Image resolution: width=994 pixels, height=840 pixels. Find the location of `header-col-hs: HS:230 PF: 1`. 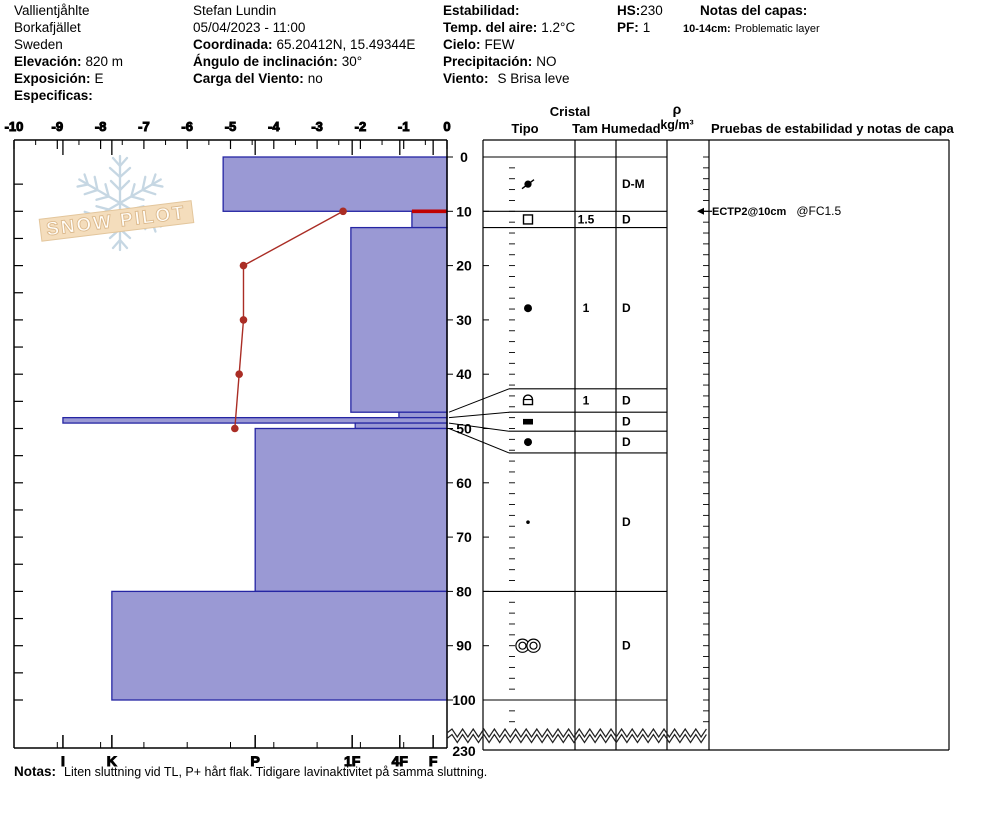

header-col-hs: HS:230 PF: 1 is located at coordinates (640, 19).